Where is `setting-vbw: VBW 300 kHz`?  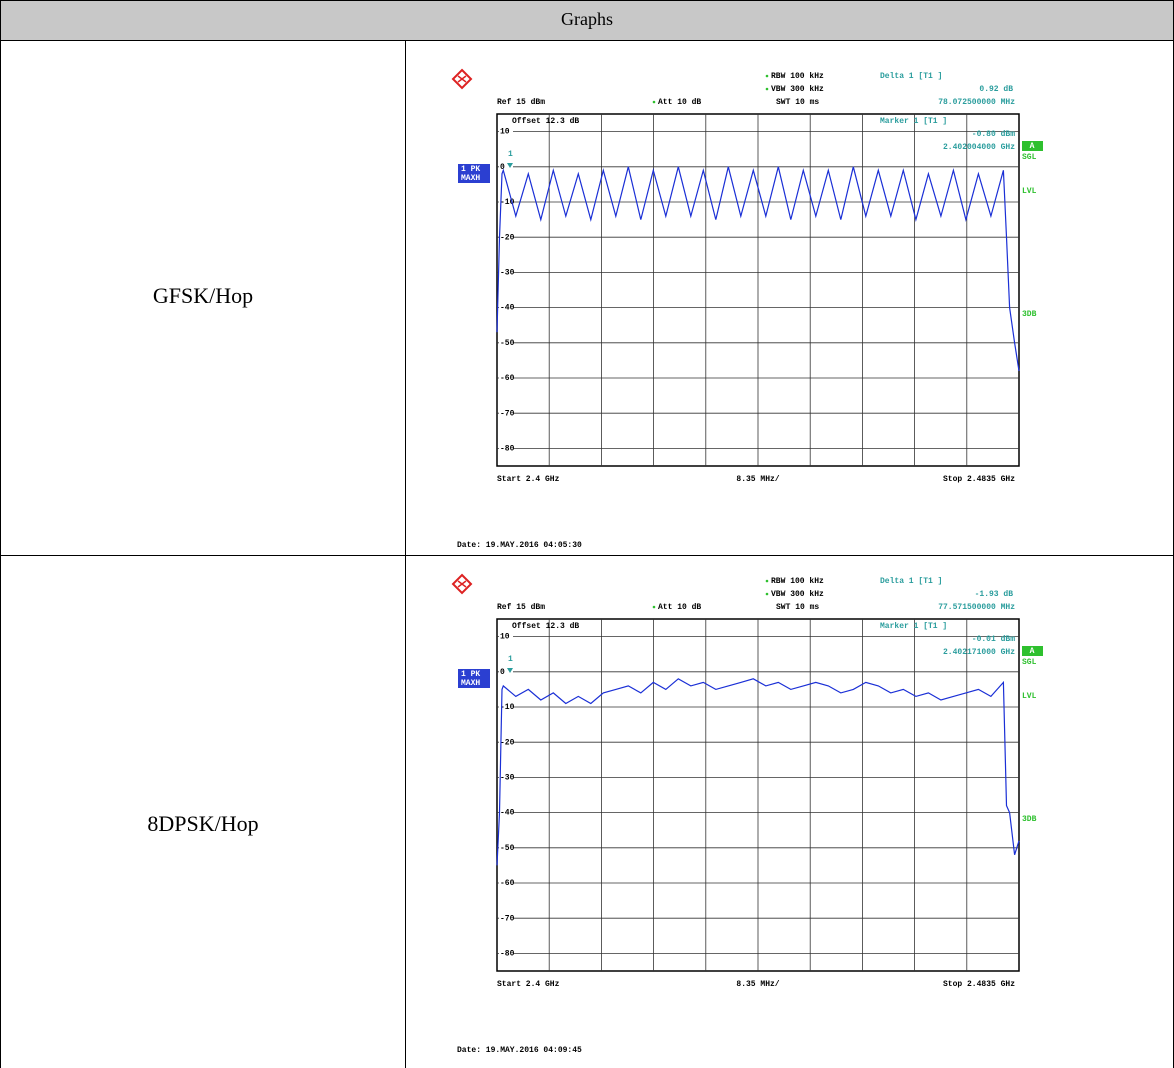 setting-vbw: VBW 300 kHz is located at coordinates (797, 594).